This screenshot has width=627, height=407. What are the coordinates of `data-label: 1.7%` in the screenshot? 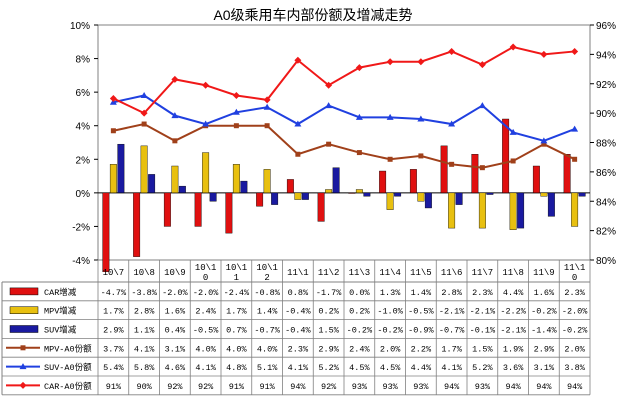 It's located at (113, 312).